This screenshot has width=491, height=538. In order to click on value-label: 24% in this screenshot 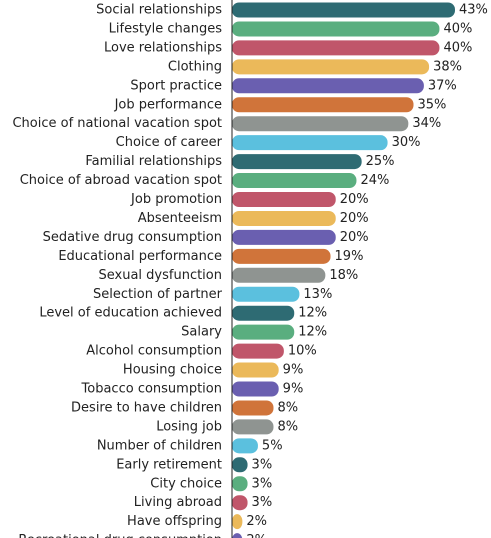, I will do `click(374, 180)`.